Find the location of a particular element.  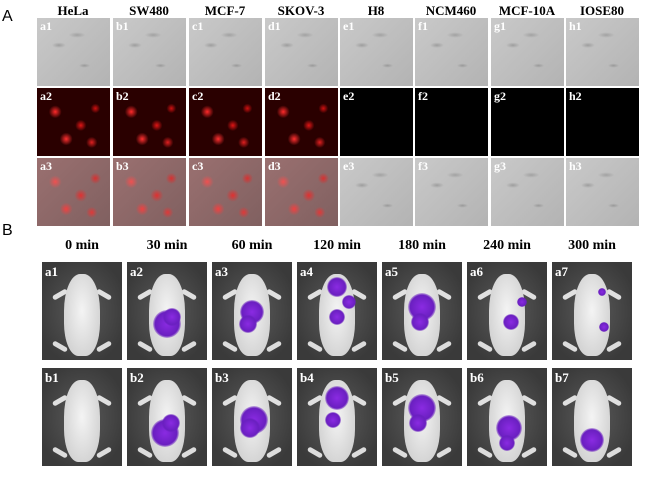

micrograph-cell: e2 is located at coordinates (376, 122).